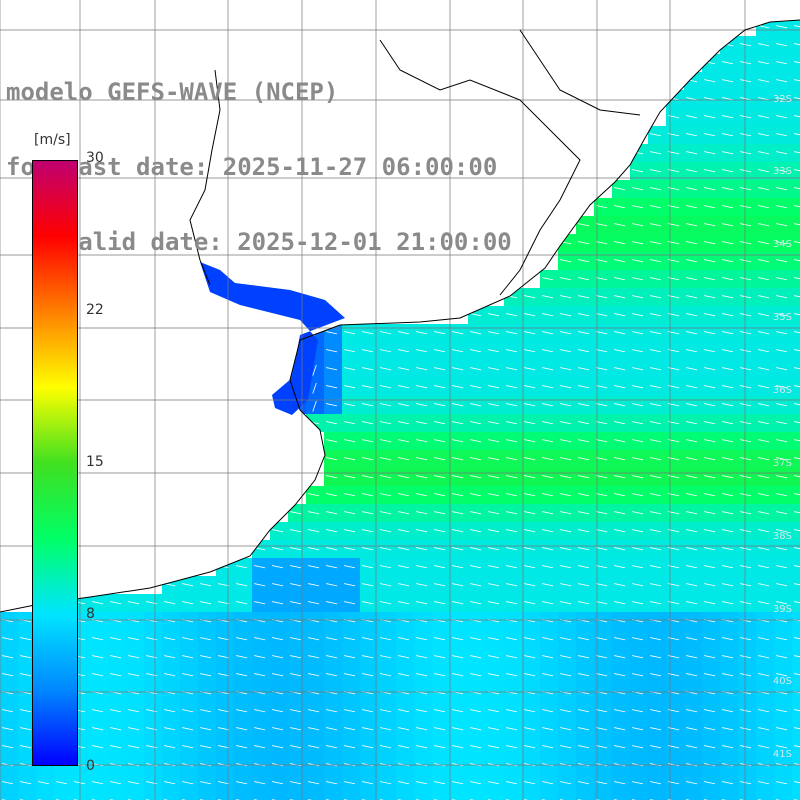 This screenshot has width=800, height=800. Describe the element at coordinates (580, 72) in the screenshot. I see `state-border` at that location.